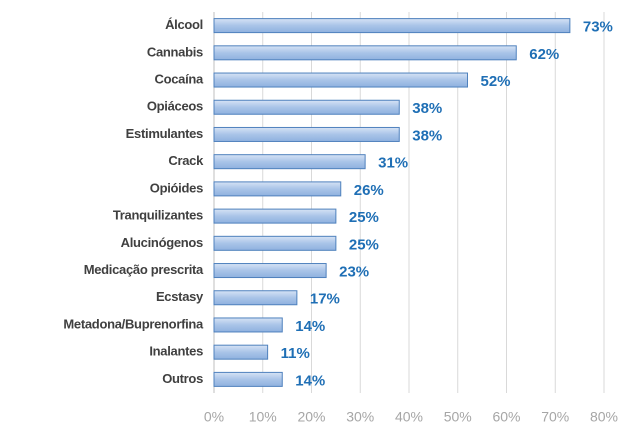 Image resolution: width=623 pixels, height=428 pixels. What do you see at coordinates (496, 81) in the screenshot?
I see `data-label: 52%` at bounding box center [496, 81].